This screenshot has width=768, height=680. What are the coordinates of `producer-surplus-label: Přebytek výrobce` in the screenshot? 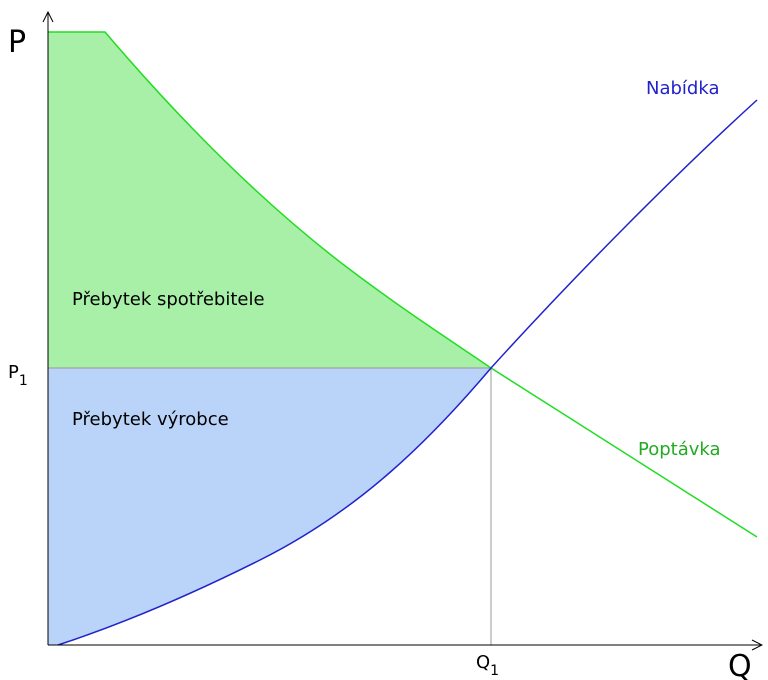 It's located at (150, 419).